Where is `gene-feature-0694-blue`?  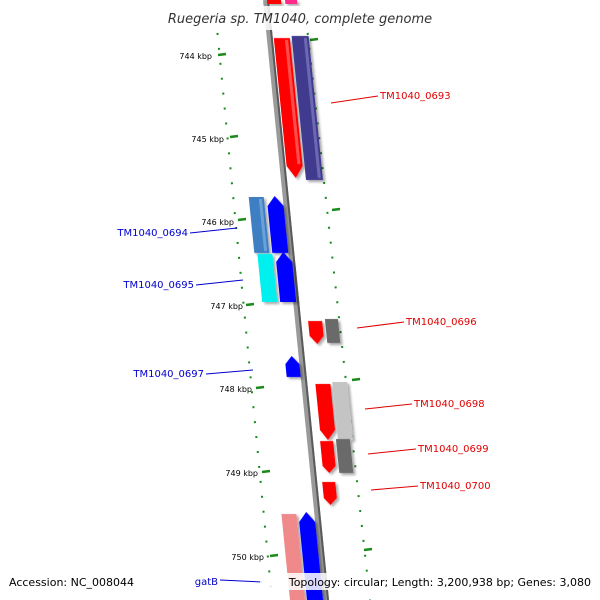 gene-feature-0694-blue is located at coordinates (278, 224).